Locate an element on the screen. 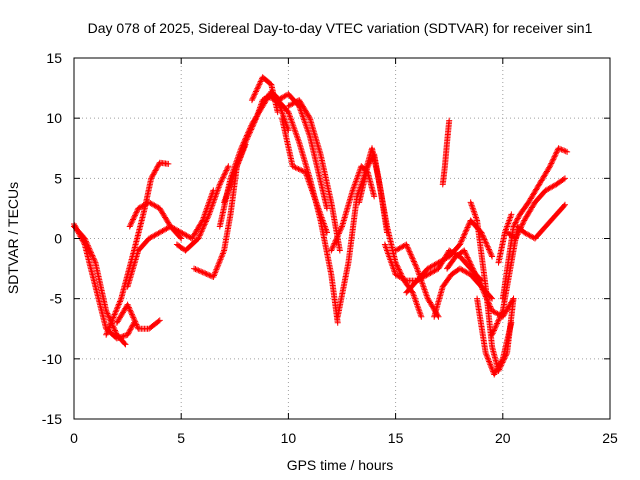 The image size is (640, 480). y-tick-label: 10 is located at coordinates (54, 118).